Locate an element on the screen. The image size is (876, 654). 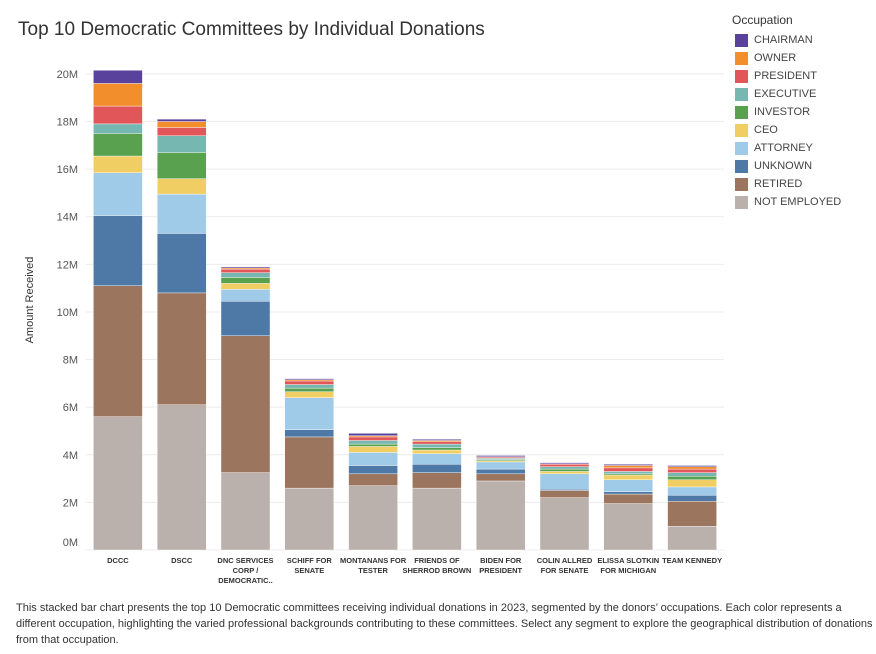
y-axis-label: Amount Received is located at coordinates (30, 300).